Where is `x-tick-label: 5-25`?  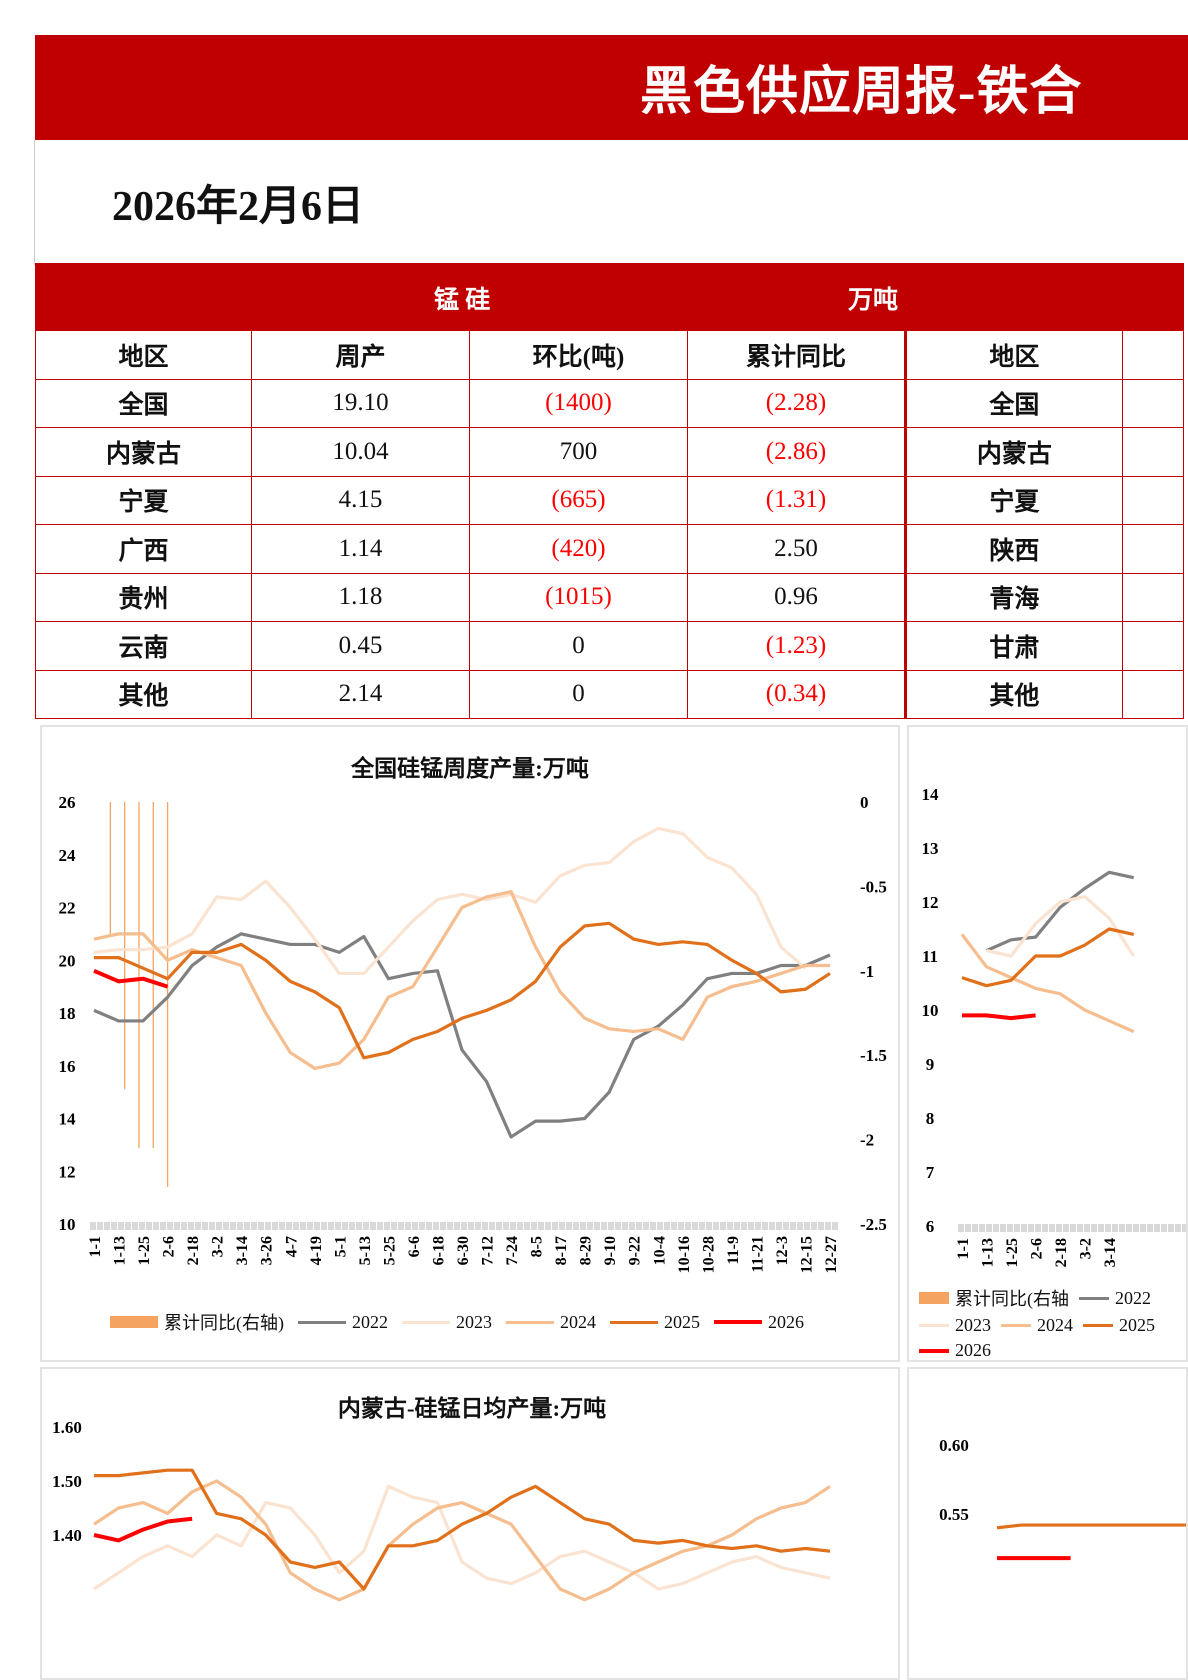
x-tick-label: 5-25 is located at coordinates (389, 1250).